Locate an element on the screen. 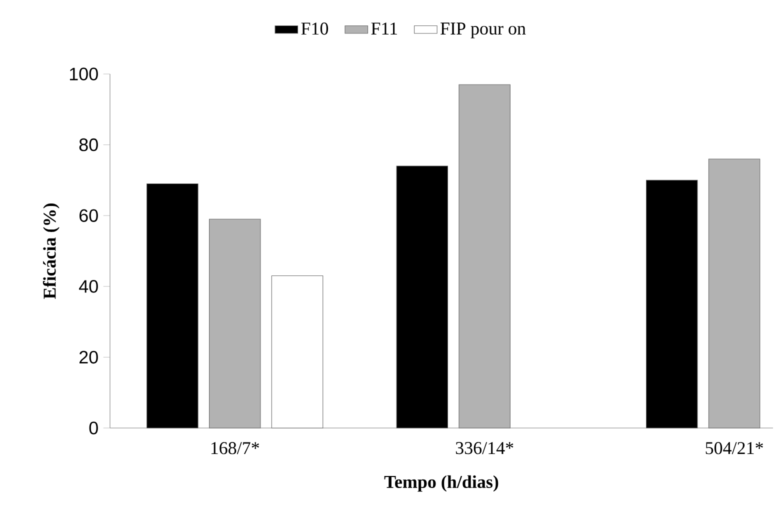  x-axis-title: Tempo (h/dias) is located at coordinates (441, 483).